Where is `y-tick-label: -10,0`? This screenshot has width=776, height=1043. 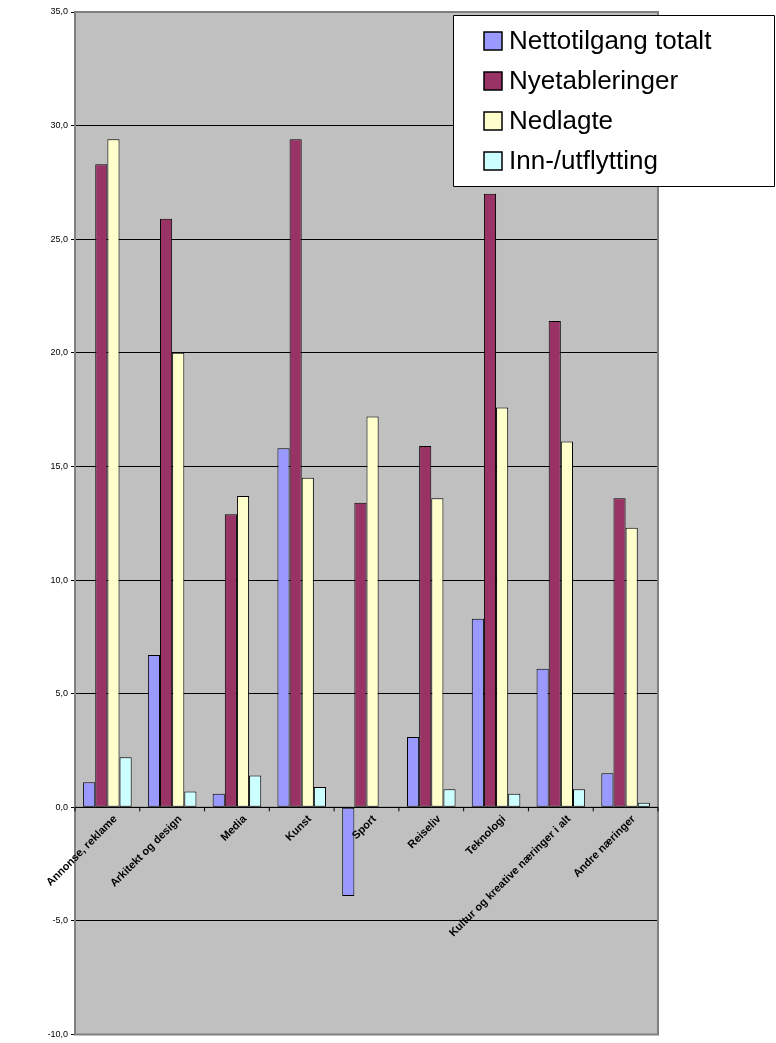
y-tick-label: -10,0 is located at coordinates (57, 1034).